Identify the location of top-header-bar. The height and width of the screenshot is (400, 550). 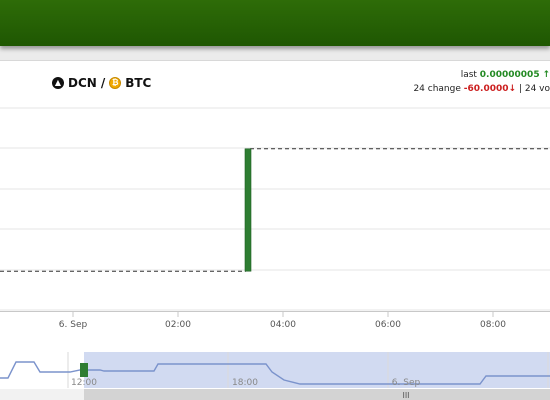
(275, 23).